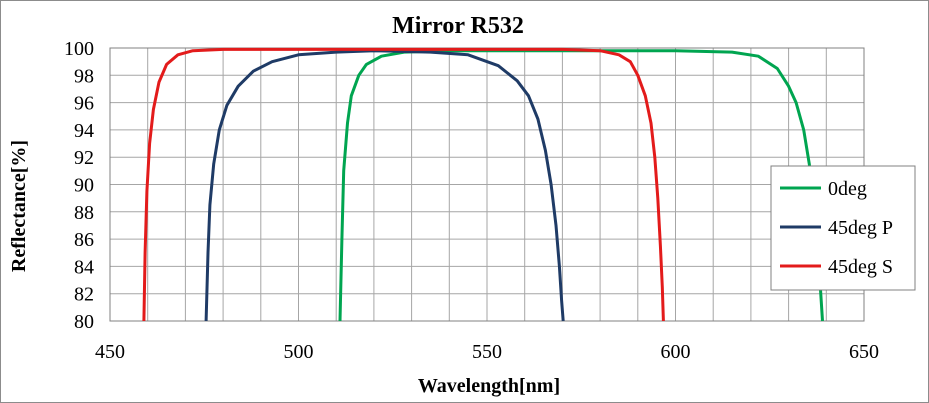 The width and height of the screenshot is (929, 403). I want to click on y-tick-label: 86, so click(84, 240).